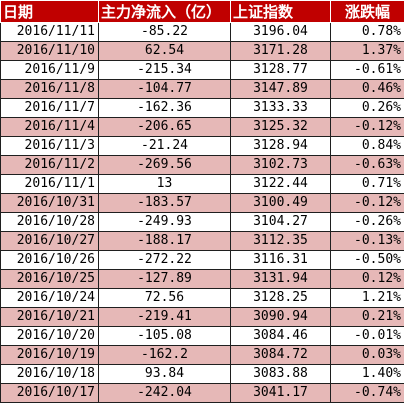  Describe the element at coordinates (367, 260) in the screenshot. I see `cell-change-pct: -0.50%` at that location.